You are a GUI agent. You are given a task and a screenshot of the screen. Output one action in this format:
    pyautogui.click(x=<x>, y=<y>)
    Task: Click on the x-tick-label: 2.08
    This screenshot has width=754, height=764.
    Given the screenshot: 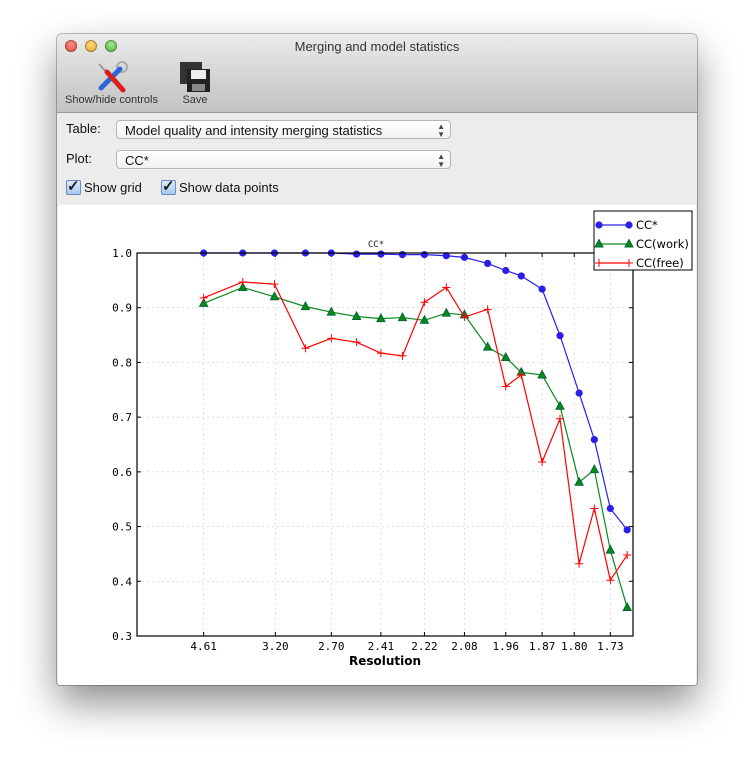 What is the action you would take?
    pyautogui.click(x=464, y=646)
    